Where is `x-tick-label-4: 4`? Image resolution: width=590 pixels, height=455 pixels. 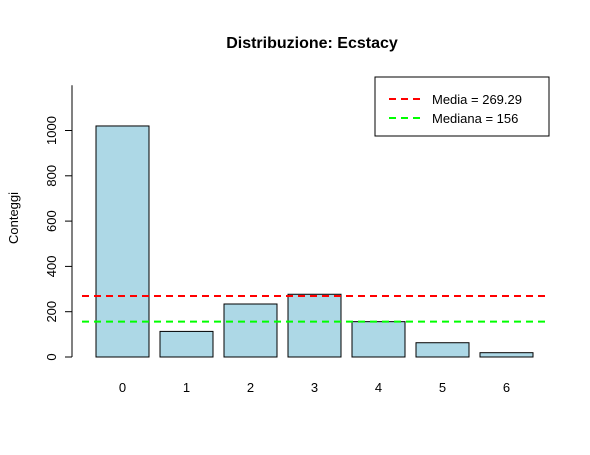 x-tick-label-4: 4 is located at coordinates (378, 387).